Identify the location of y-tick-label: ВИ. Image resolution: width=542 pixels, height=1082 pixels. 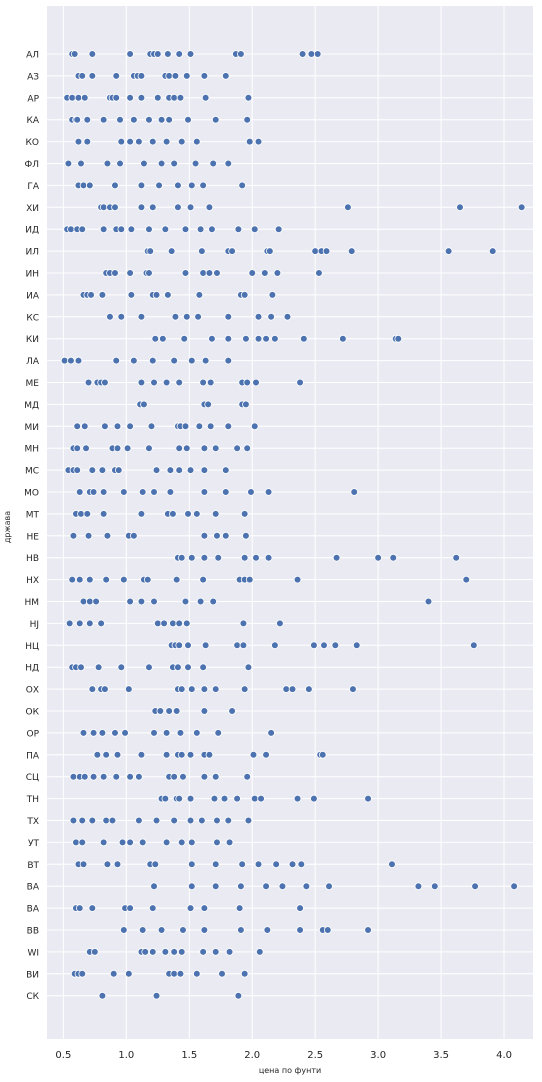
(32, 975).